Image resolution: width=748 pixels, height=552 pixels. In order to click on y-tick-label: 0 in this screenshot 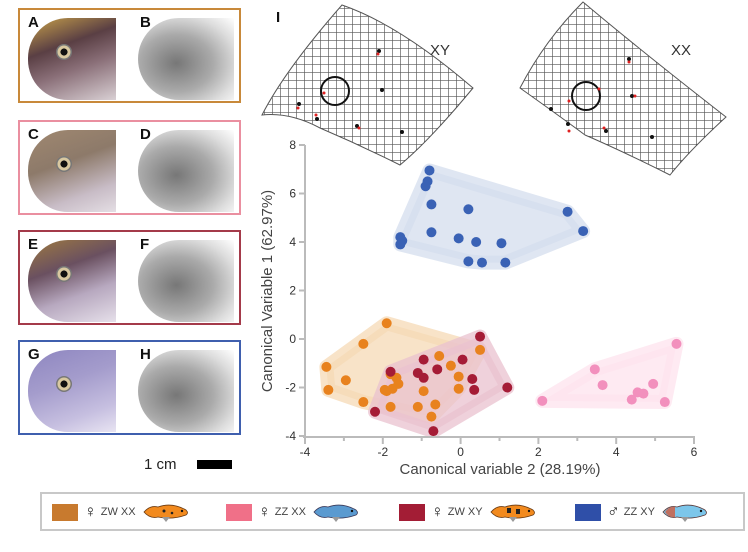, I will do `click(292, 339)`.